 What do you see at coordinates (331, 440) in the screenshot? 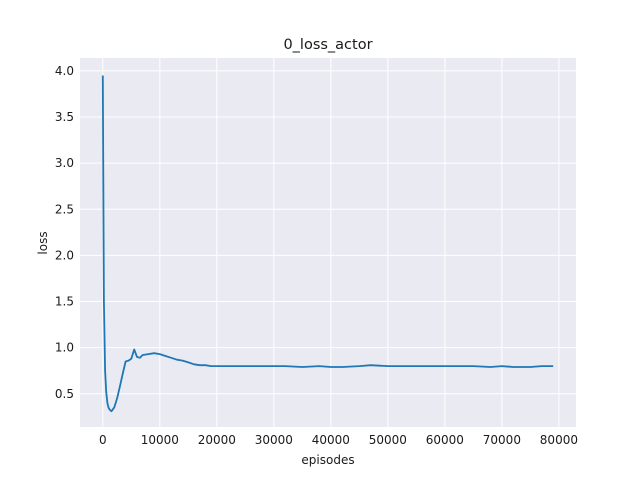
I see `x-tick-label: 40000` at bounding box center [331, 440].